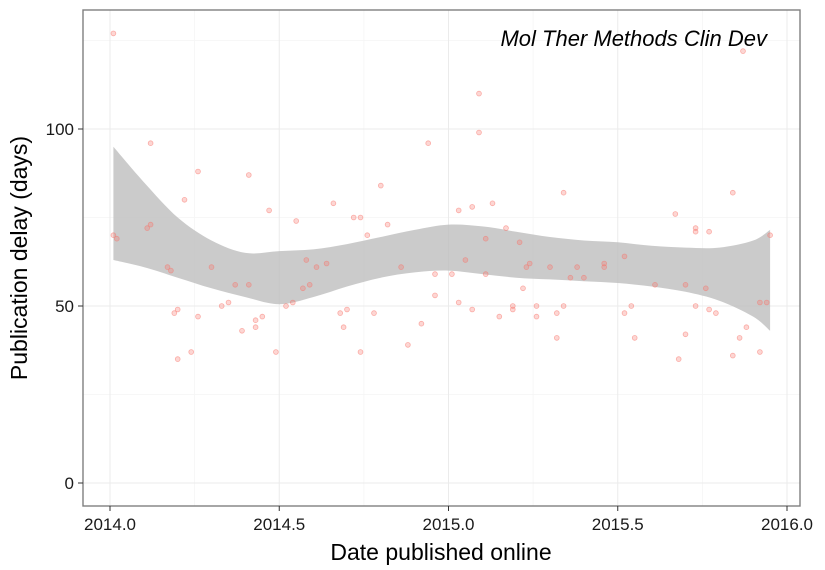  Describe the element at coordinates (279, 524) in the screenshot. I see `x-tick-label: 2014.5` at that location.